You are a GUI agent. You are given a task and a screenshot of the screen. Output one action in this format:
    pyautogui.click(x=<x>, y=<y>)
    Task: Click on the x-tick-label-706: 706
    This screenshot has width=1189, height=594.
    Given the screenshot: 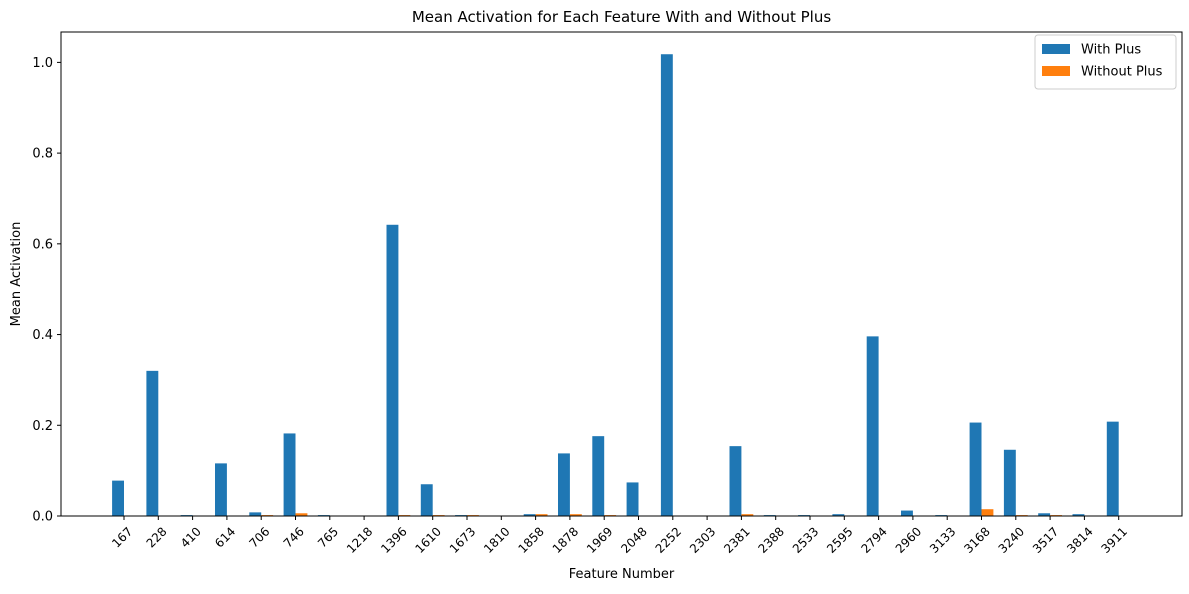 What is the action you would take?
    pyautogui.click(x=259, y=537)
    